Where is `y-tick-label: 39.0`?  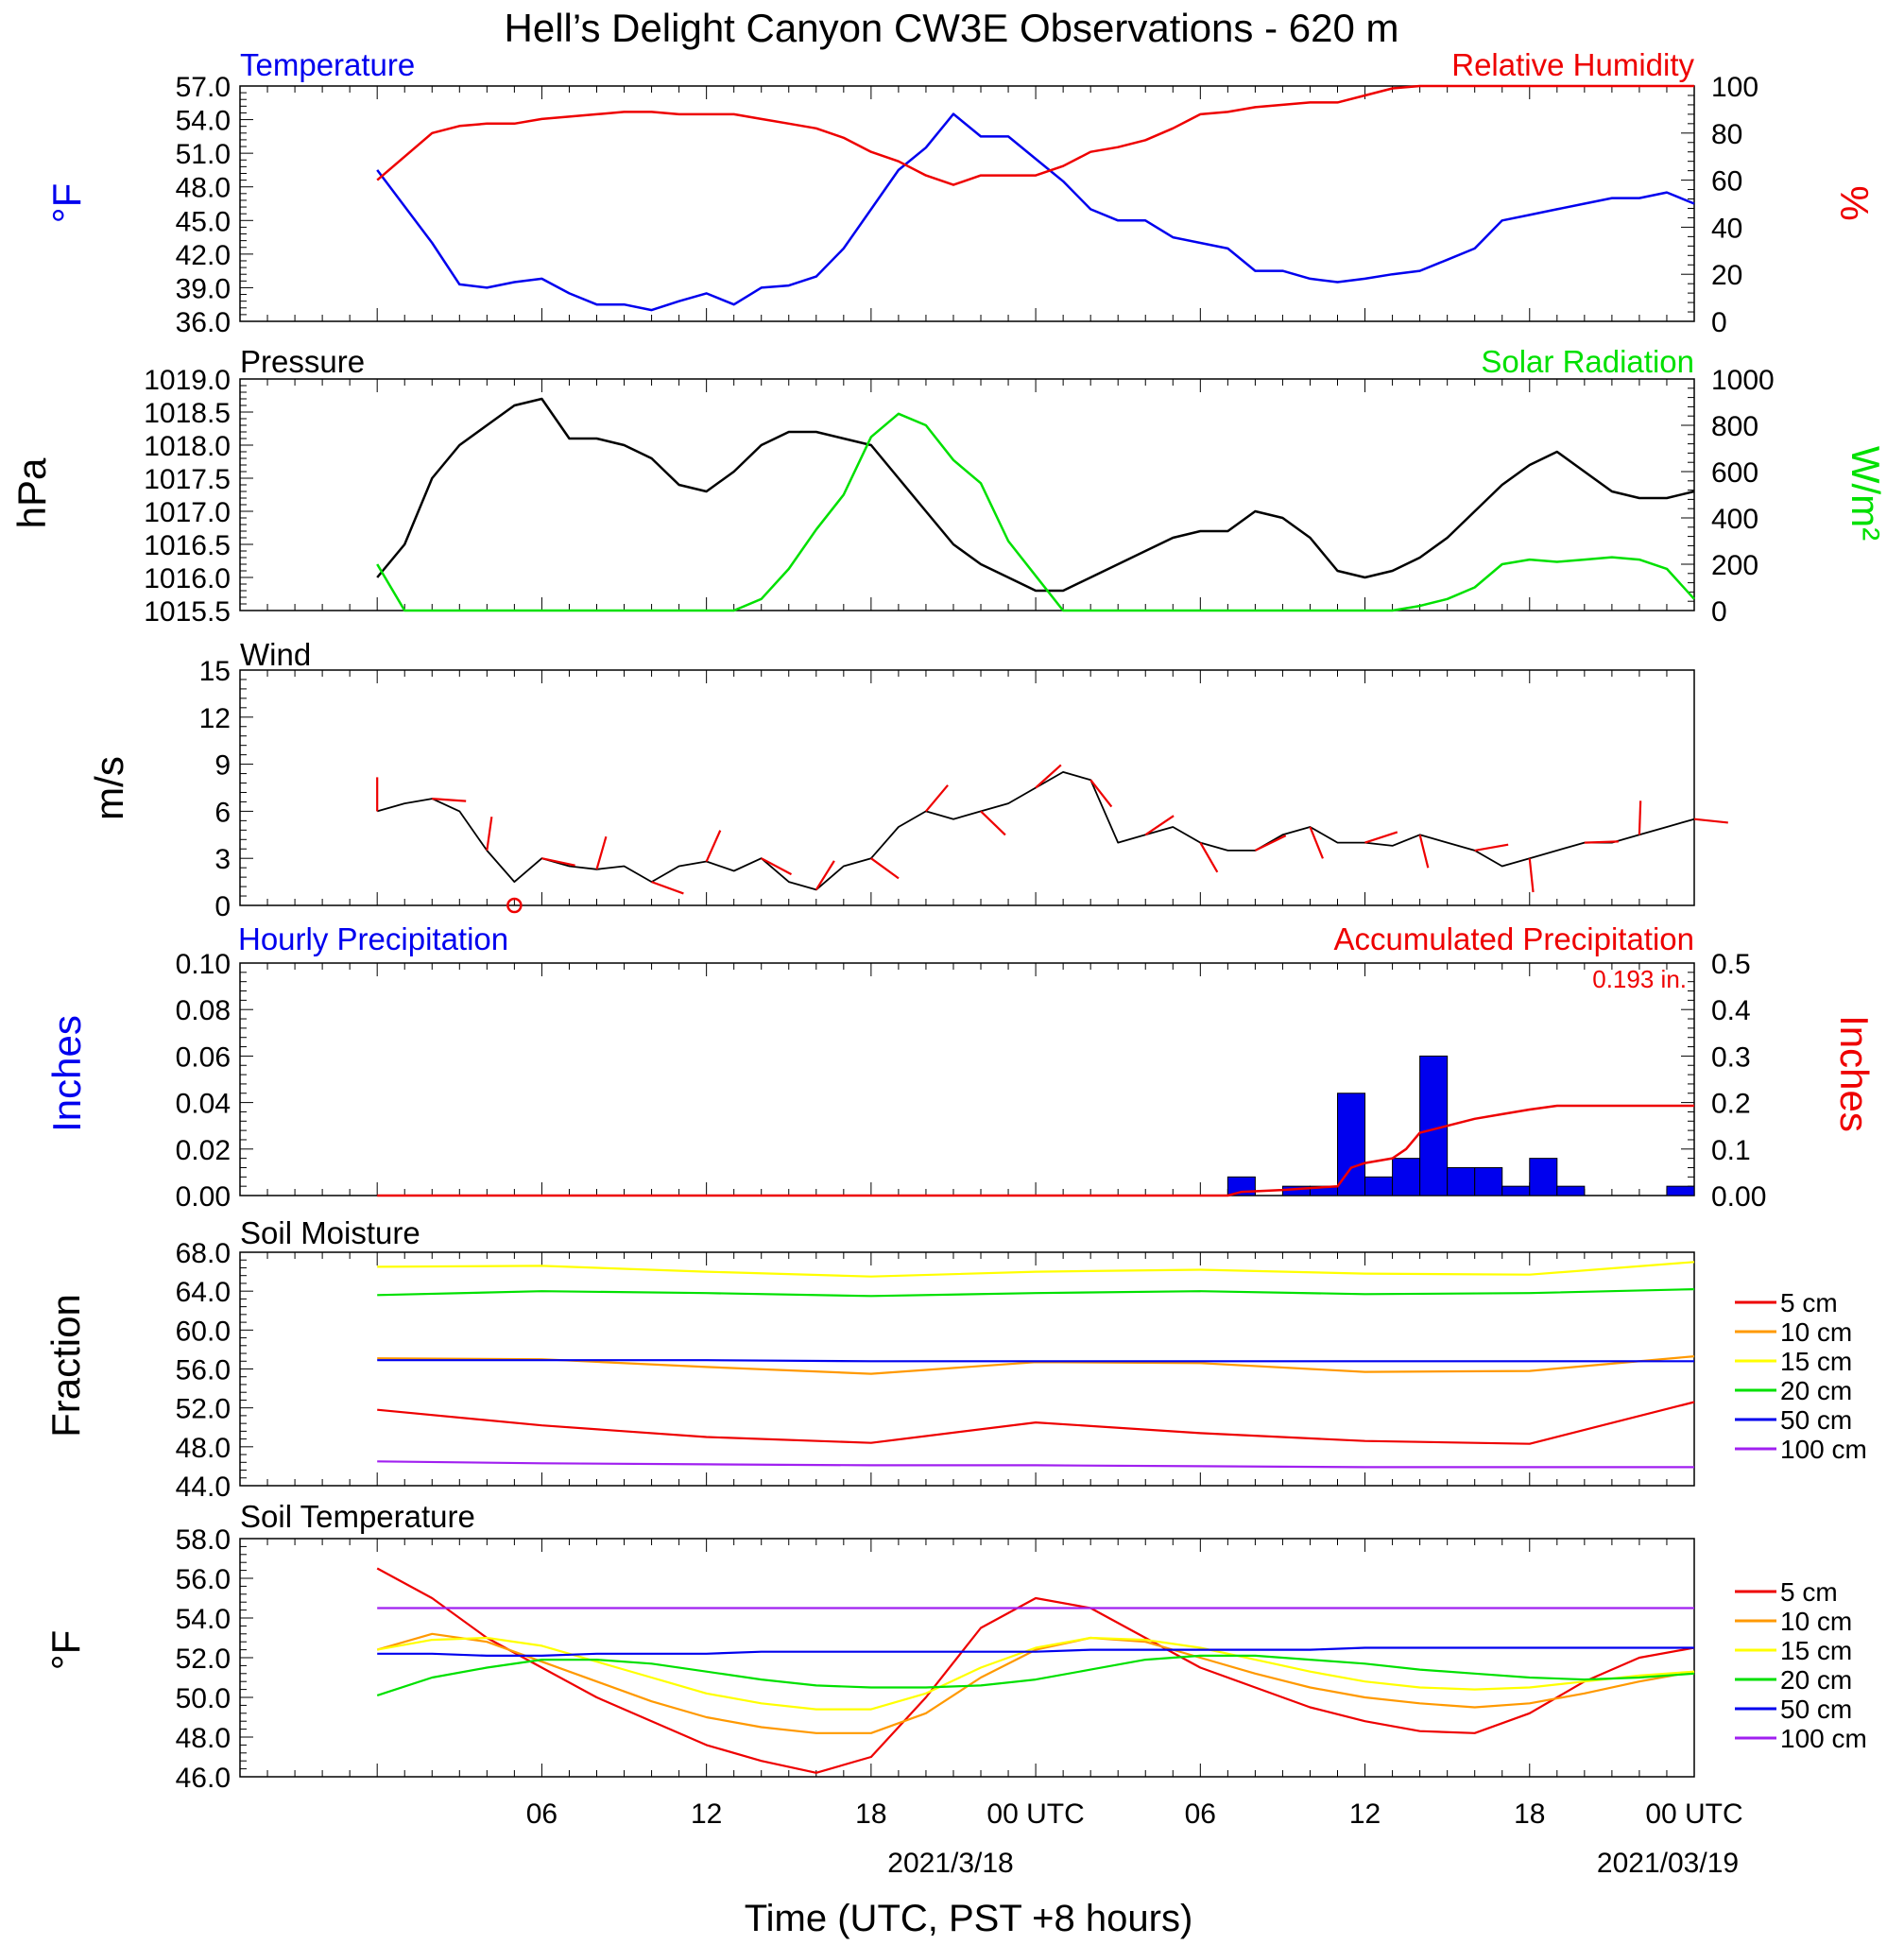
y-tick-label: 39.0 is located at coordinates (203, 289).